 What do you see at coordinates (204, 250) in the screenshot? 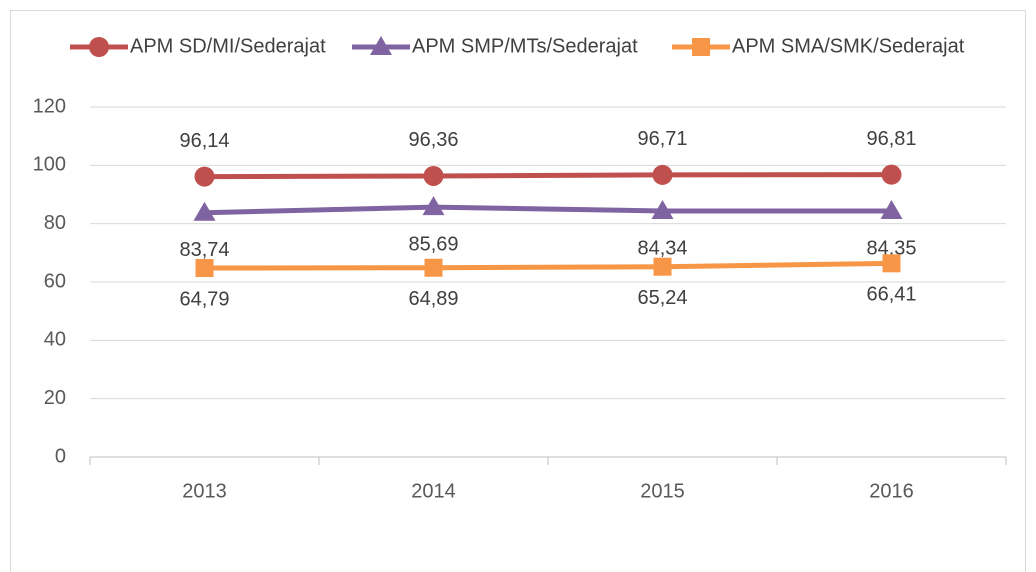
I see `data-label: 83,74` at bounding box center [204, 250].